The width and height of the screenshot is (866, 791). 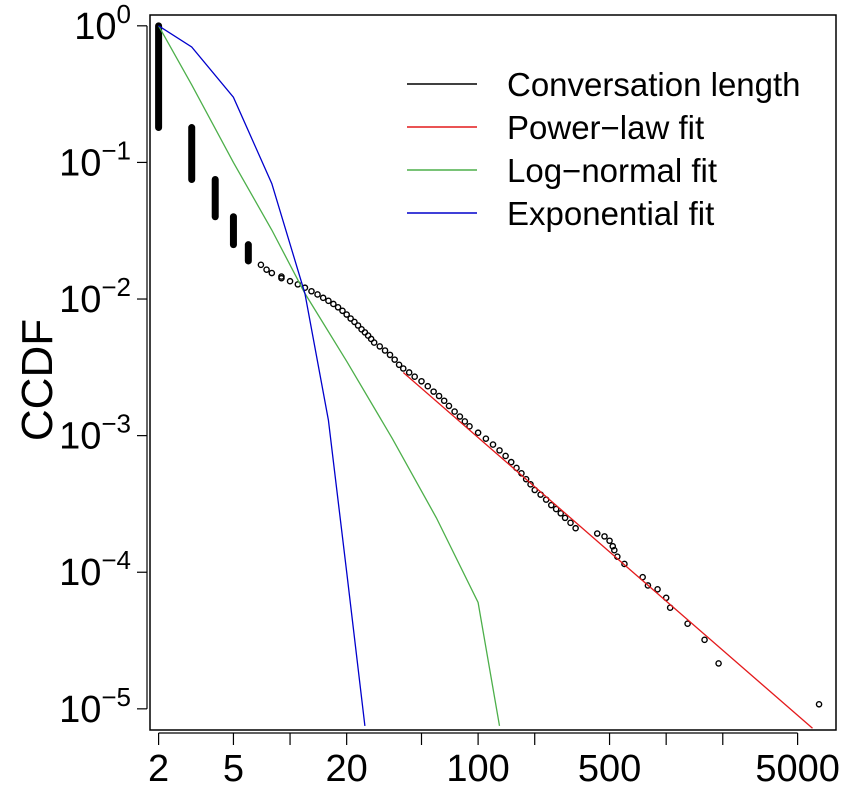 What do you see at coordinates (95, 296) in the screenshot?
I see `y-tick-label: 10⁻²` at bounding box center [95, 296].